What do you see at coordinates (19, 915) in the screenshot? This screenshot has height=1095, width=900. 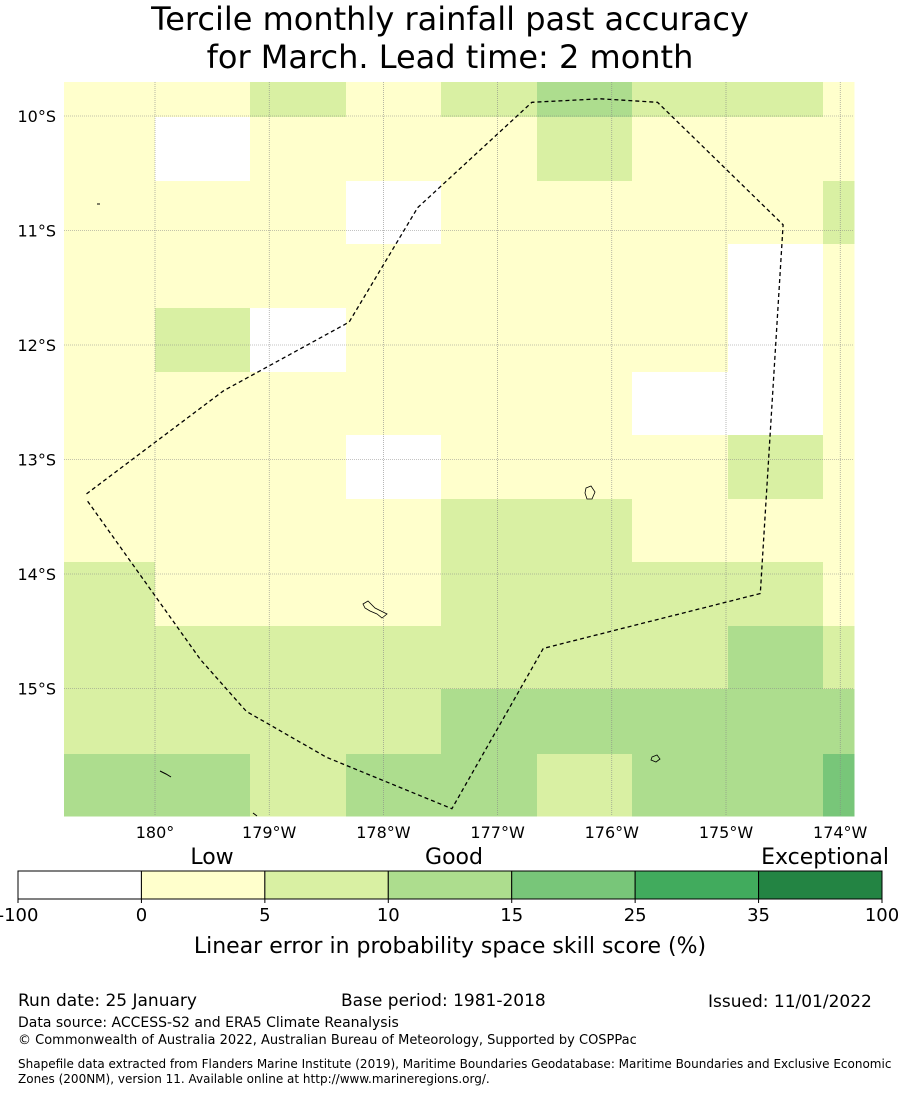 I see `colorbar-tick-label: -100` at bounding box center [19, 915].